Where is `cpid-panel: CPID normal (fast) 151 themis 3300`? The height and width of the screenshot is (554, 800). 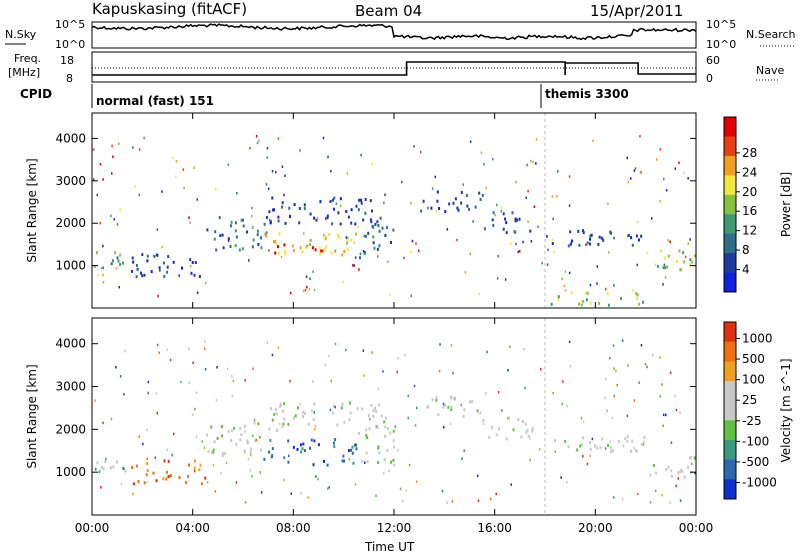 cpid-panel: CPID normal (fast) 151 themis 3300 is located at coordinates (324, 96).